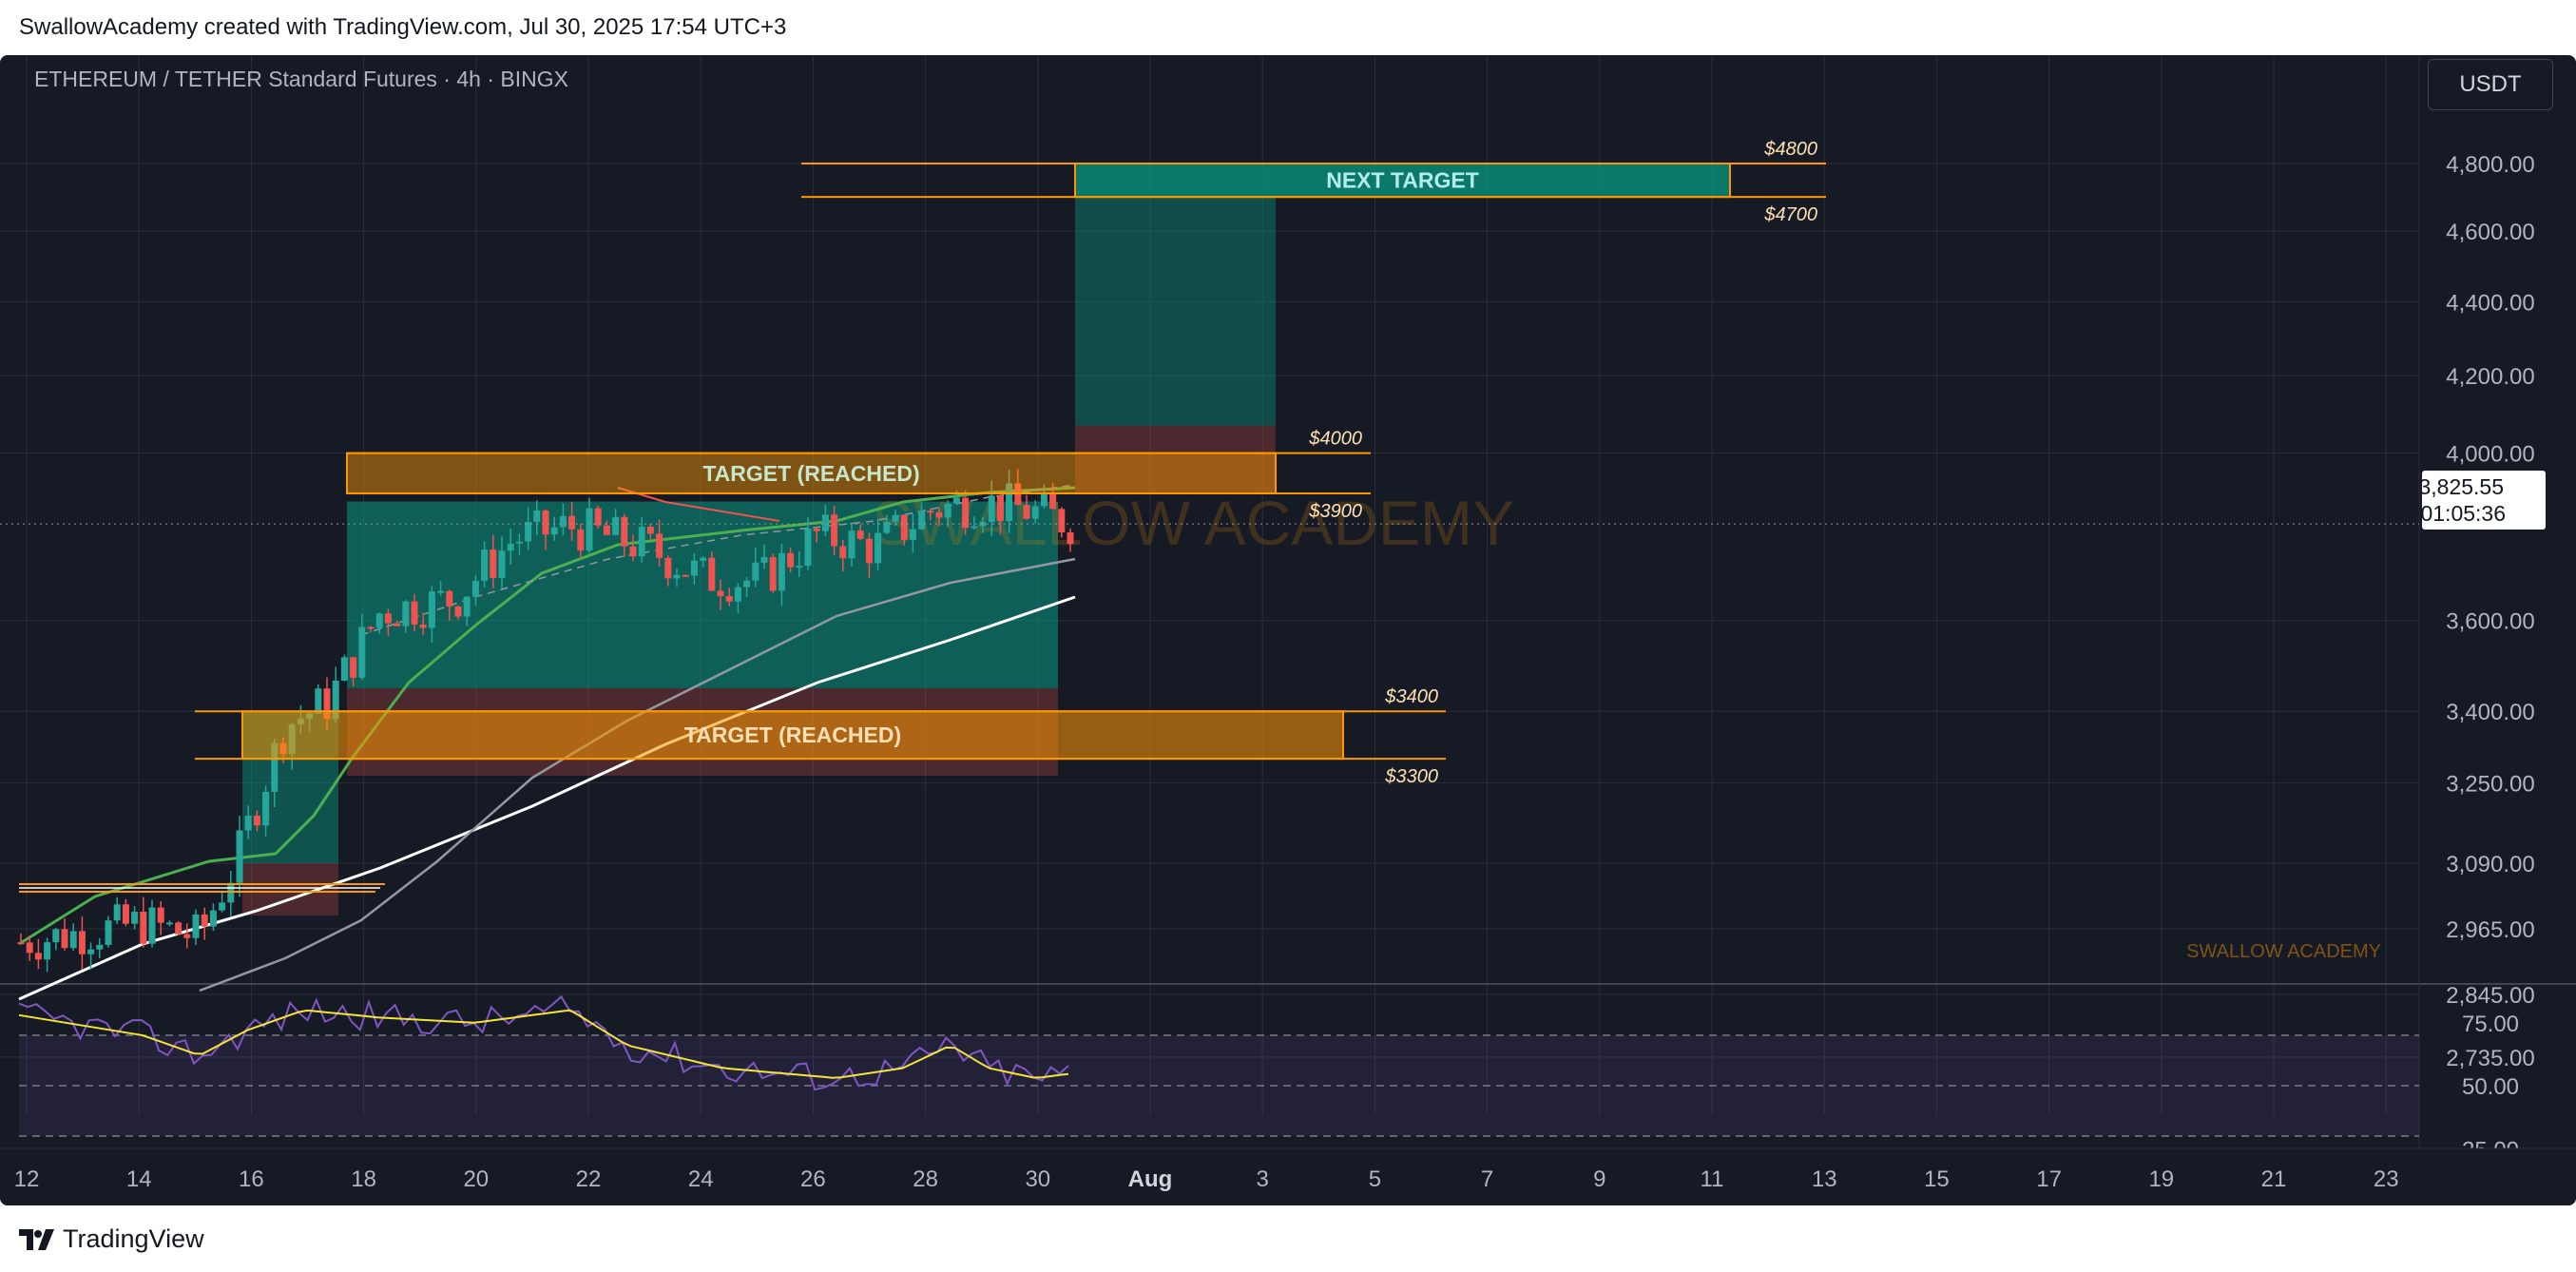 The image size is (2576, 1272). I want to click on time-tick-14: 9, so click(1599, 1179).